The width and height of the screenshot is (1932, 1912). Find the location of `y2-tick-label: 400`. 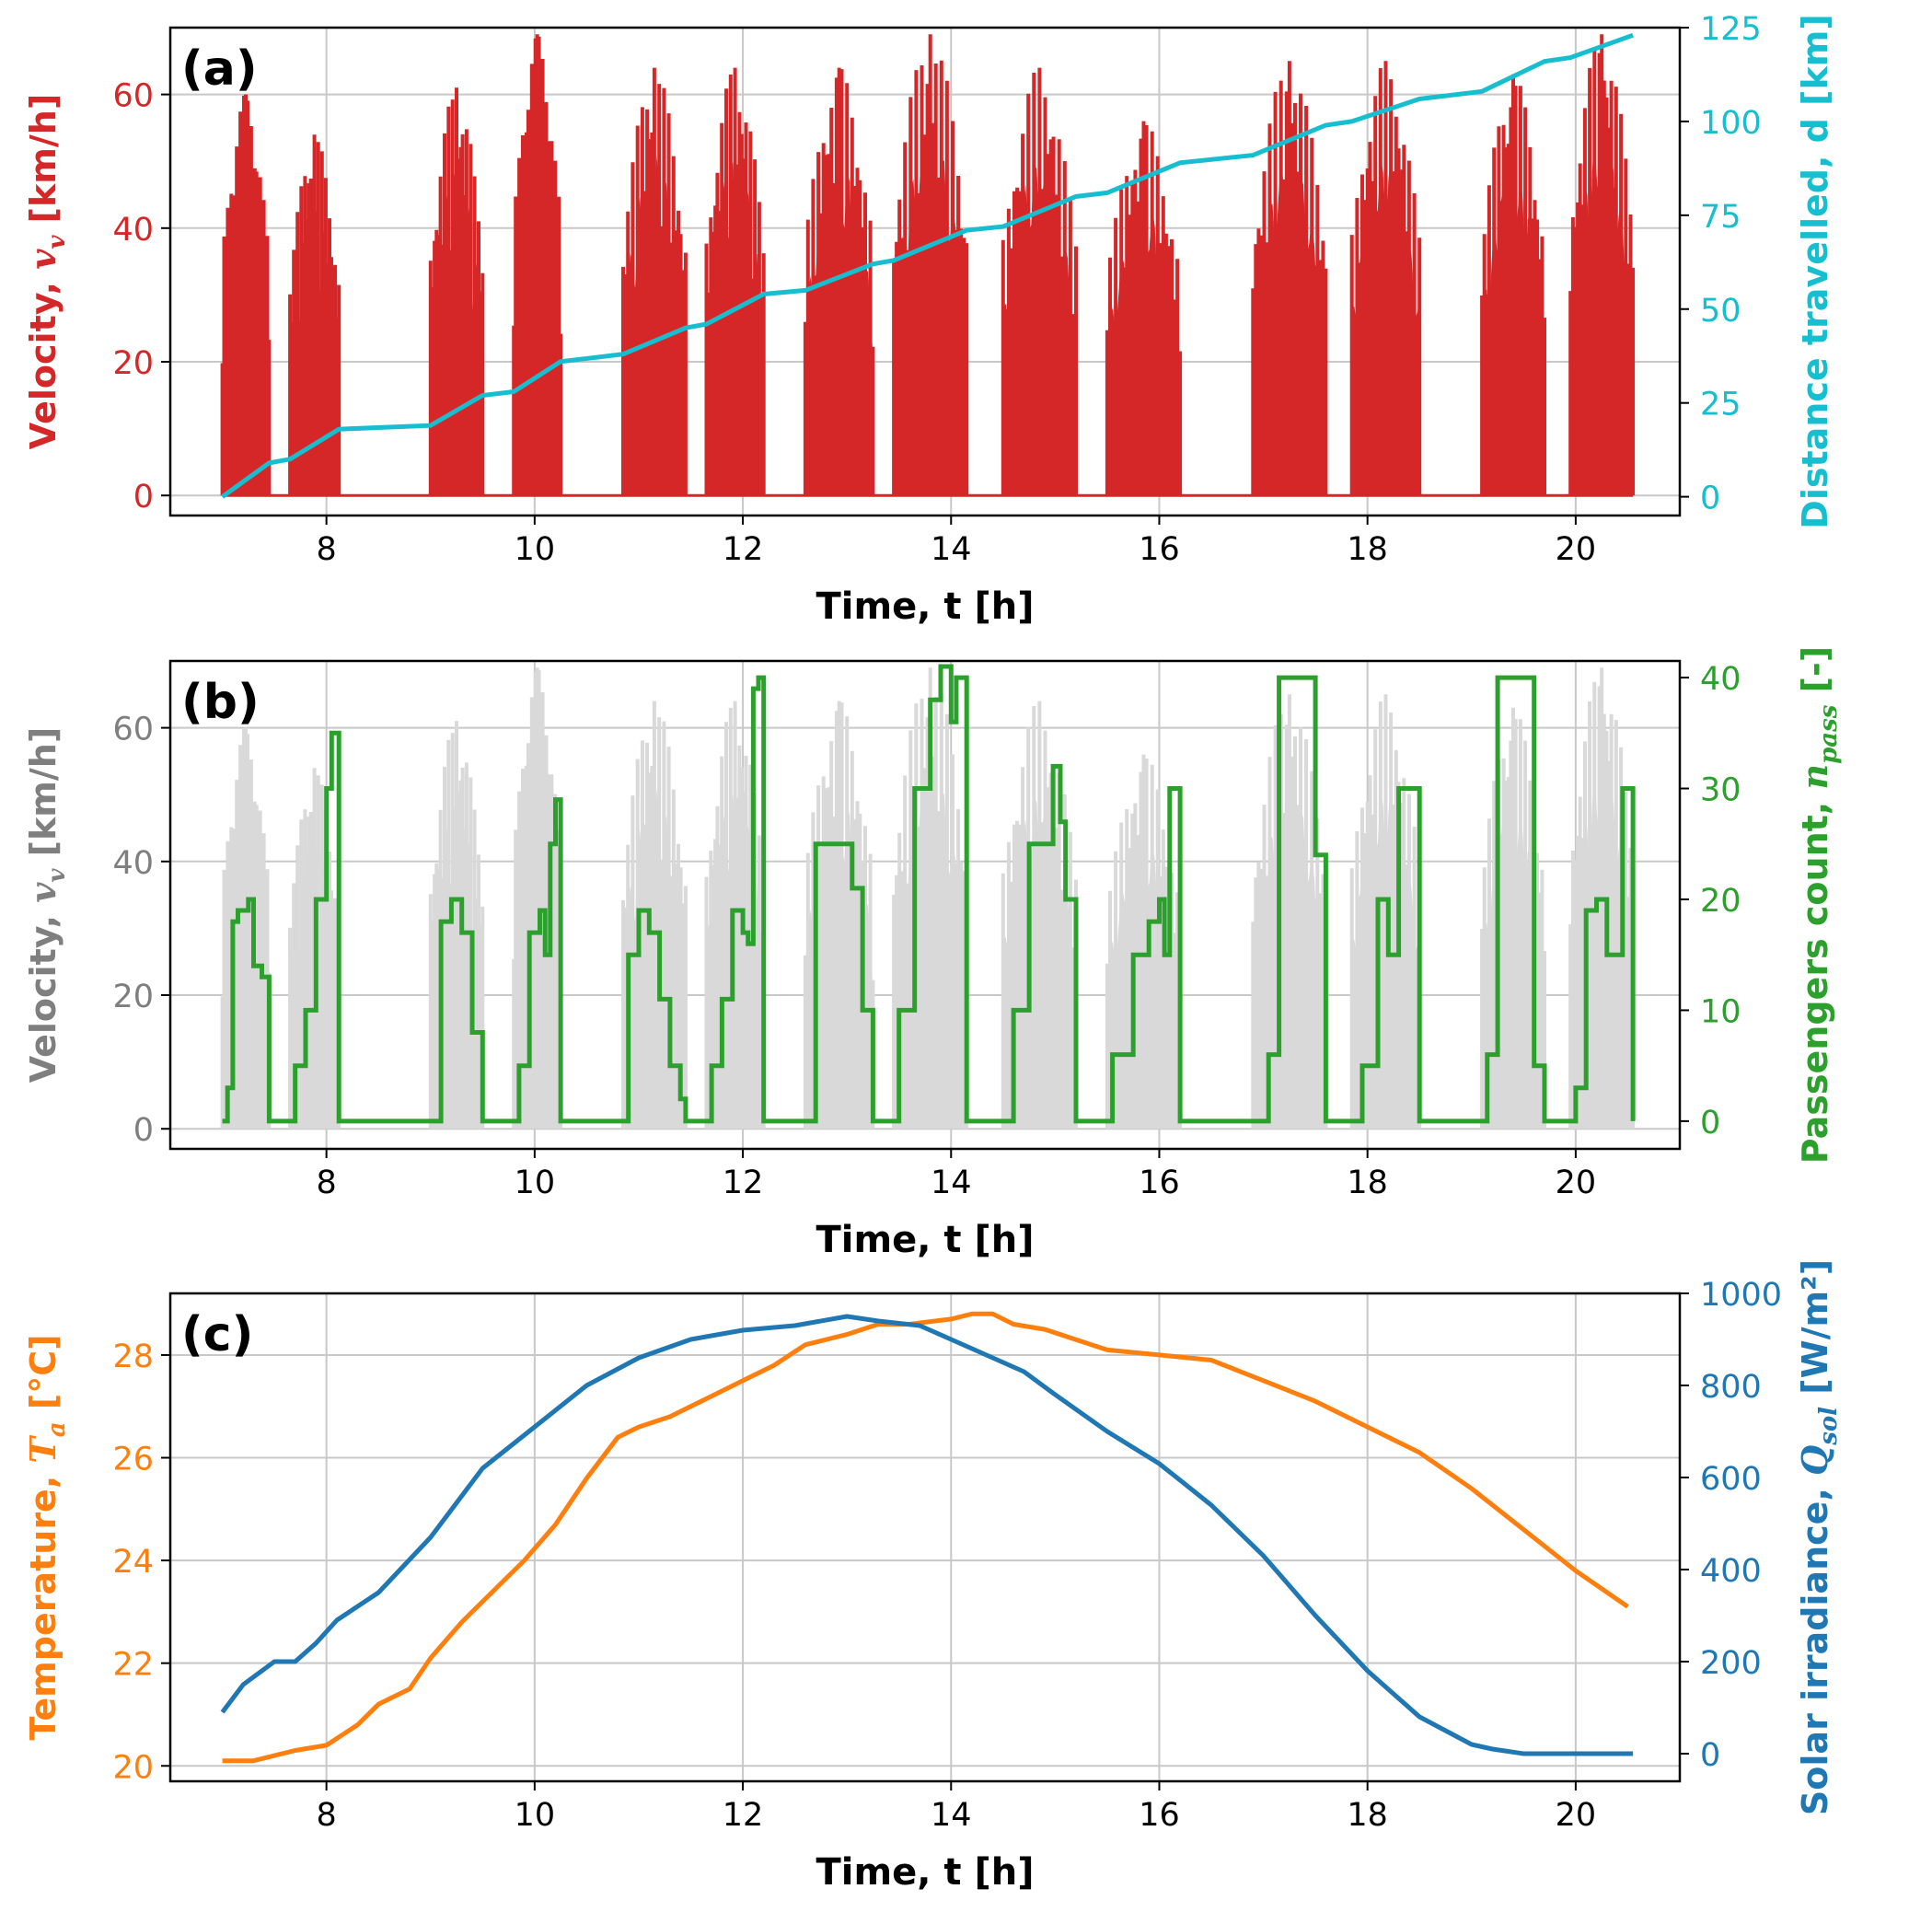

y2-tick-label: 400 is located at coordinates (1731, 1571).